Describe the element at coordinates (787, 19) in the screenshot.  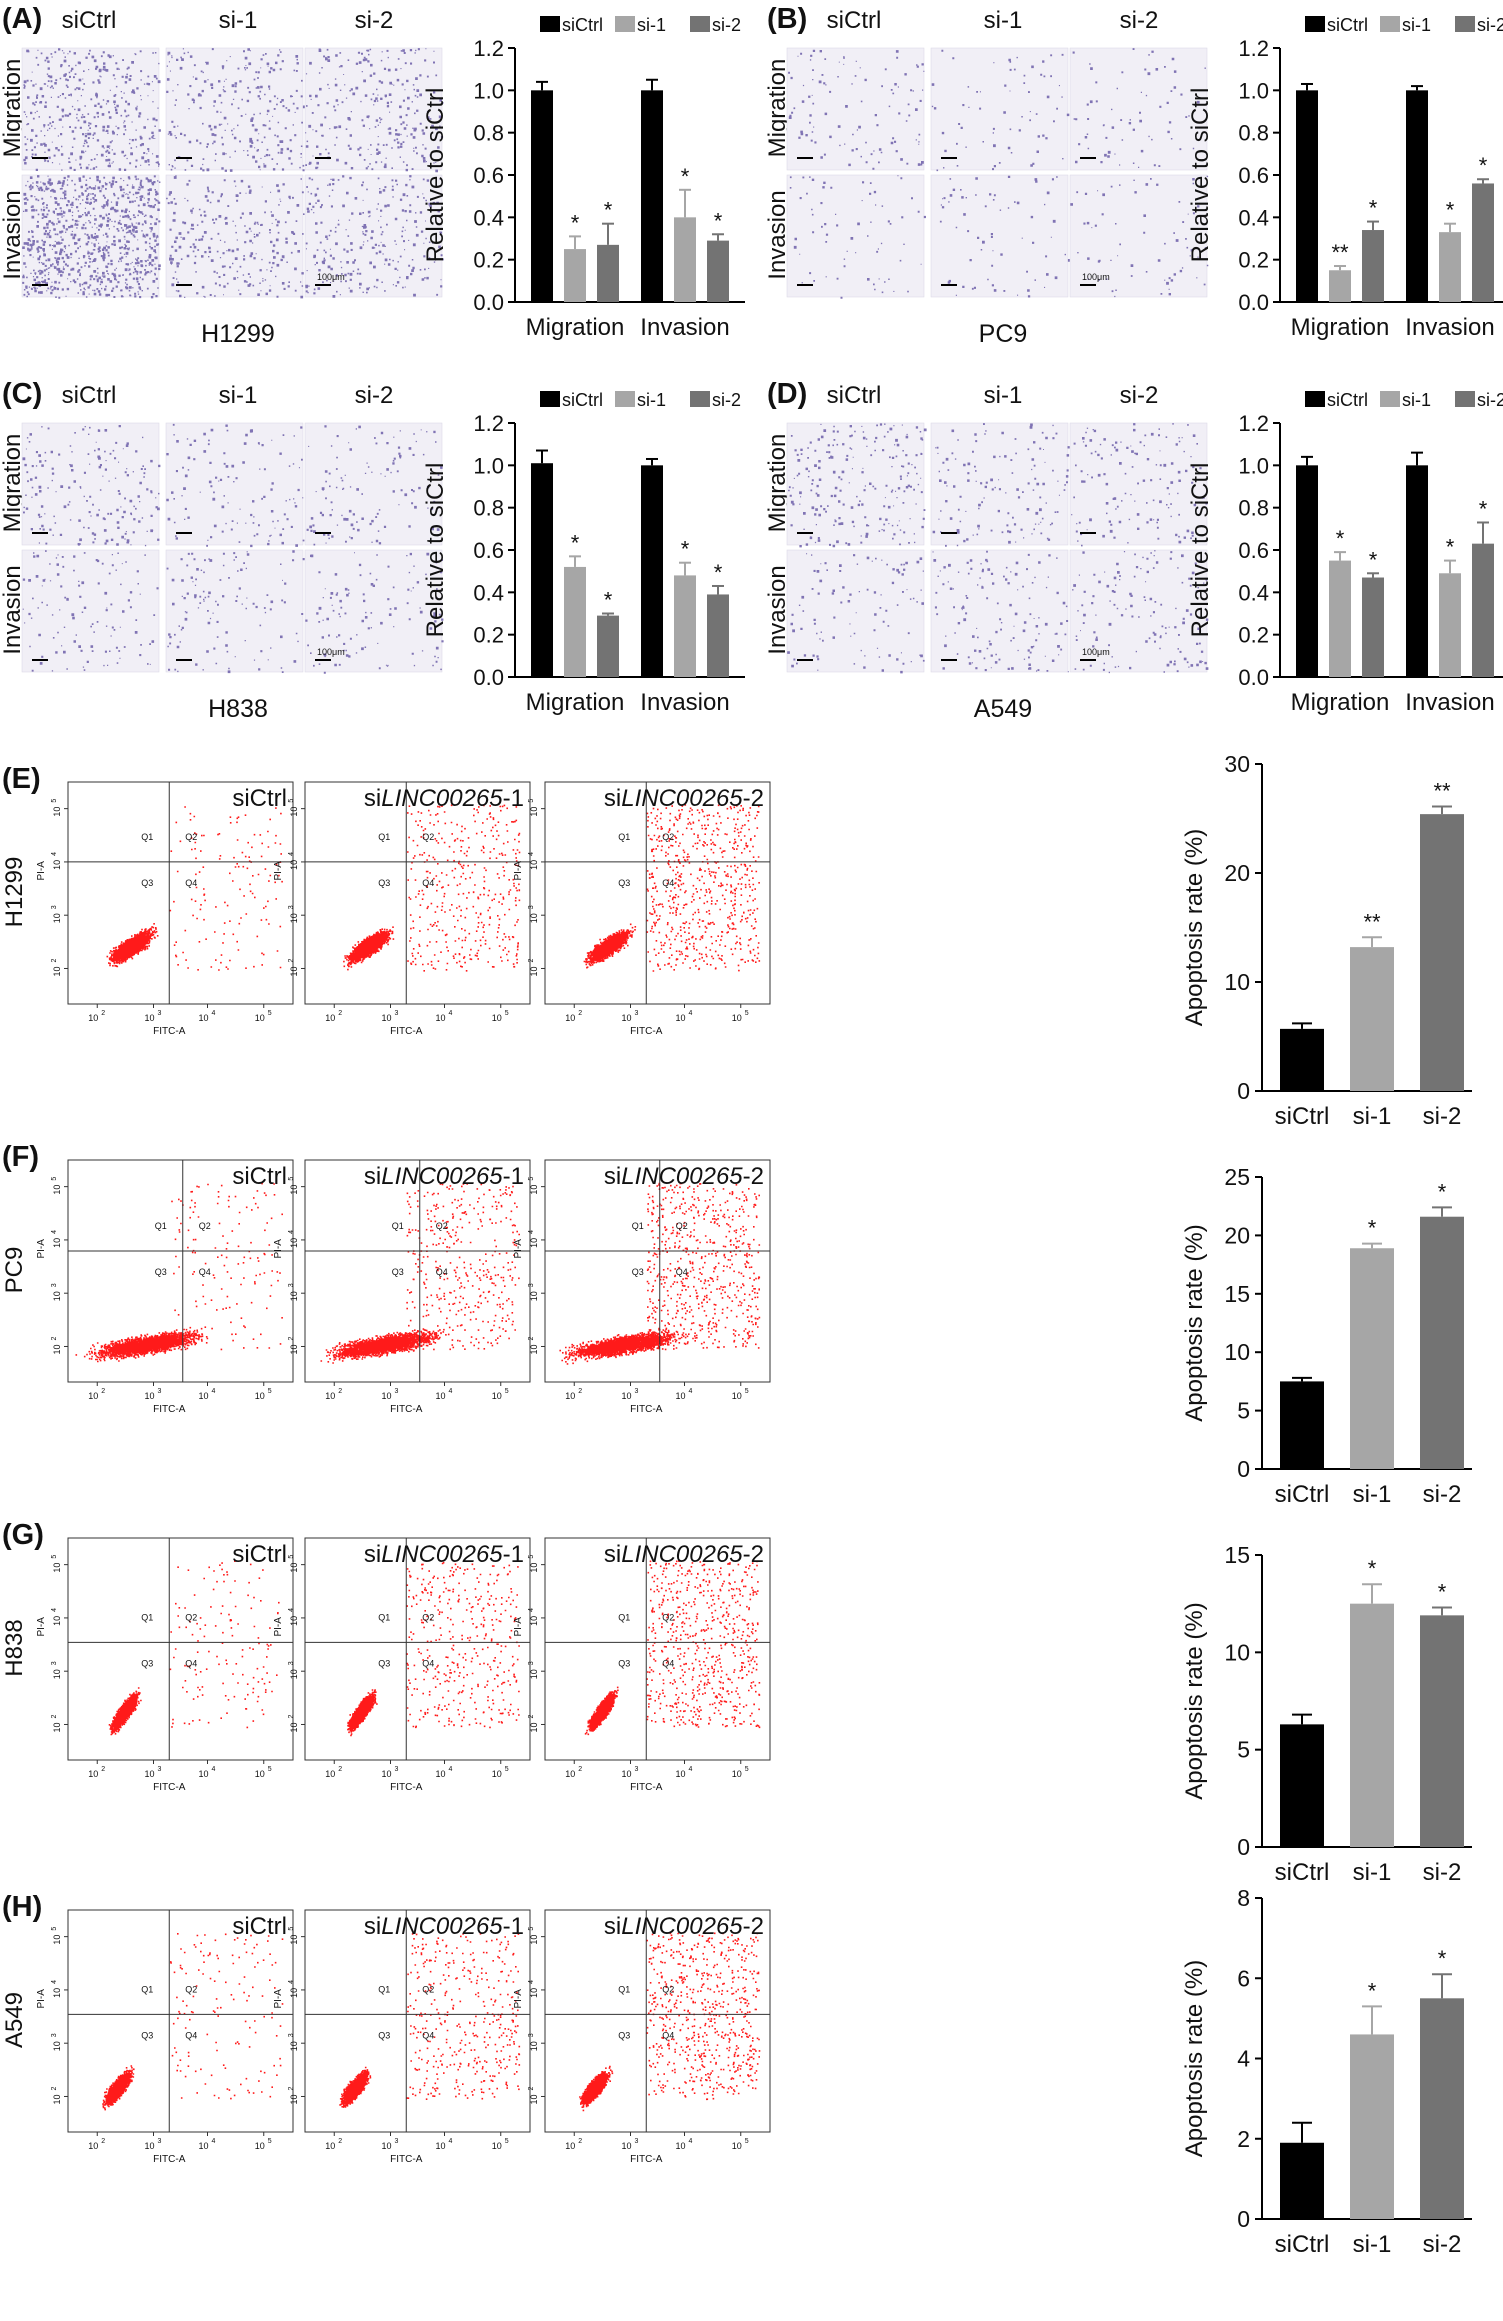
I see `panel-label: (B)` at that location.